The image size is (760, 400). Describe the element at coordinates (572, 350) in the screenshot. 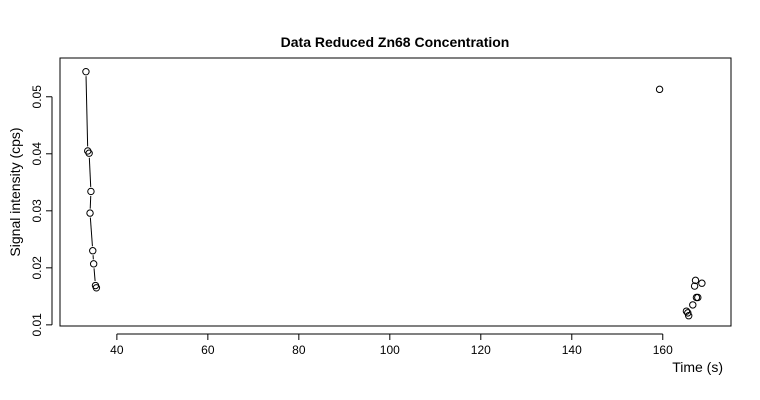

I see `x-tick-label: 140` at that location.